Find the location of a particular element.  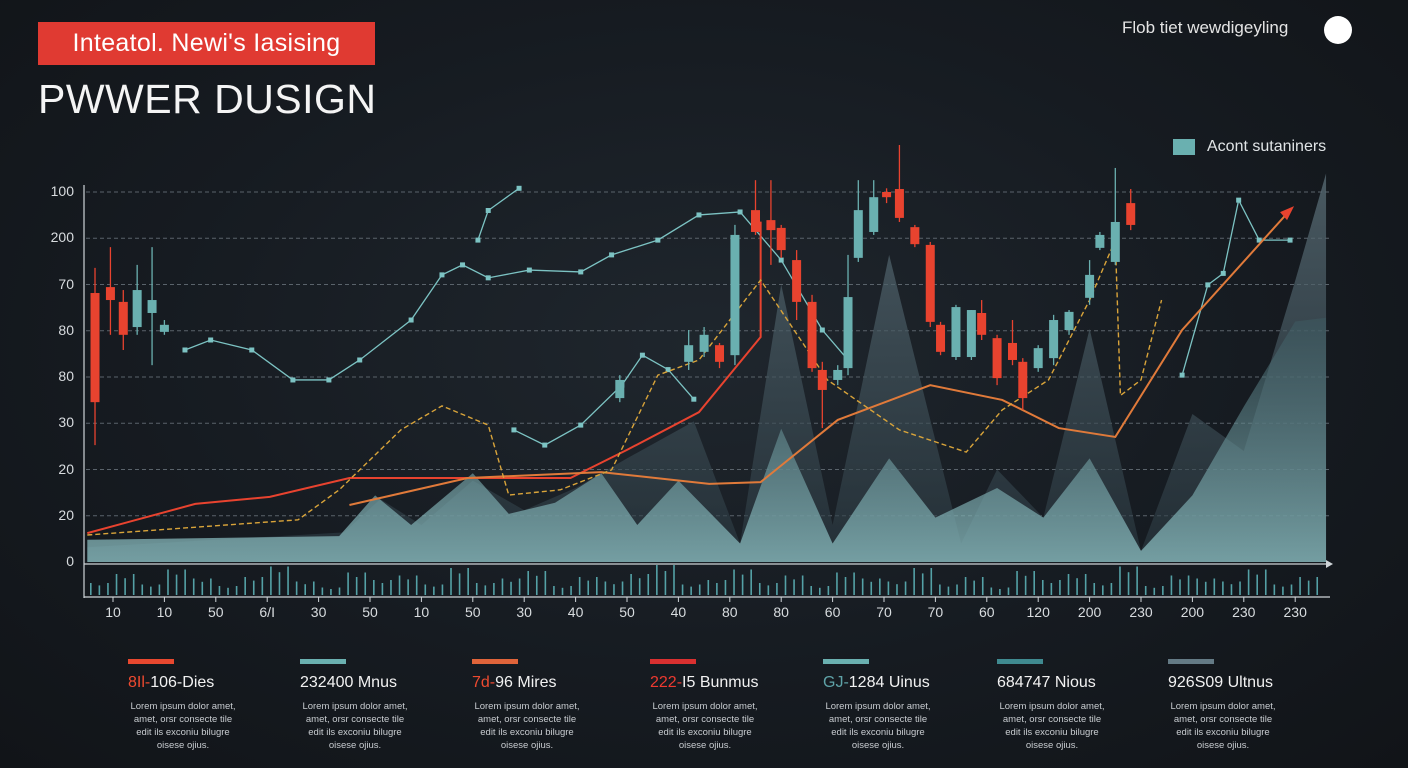

legend-item-title: 8Il-106-Dies is located at coordinates (203, 683).